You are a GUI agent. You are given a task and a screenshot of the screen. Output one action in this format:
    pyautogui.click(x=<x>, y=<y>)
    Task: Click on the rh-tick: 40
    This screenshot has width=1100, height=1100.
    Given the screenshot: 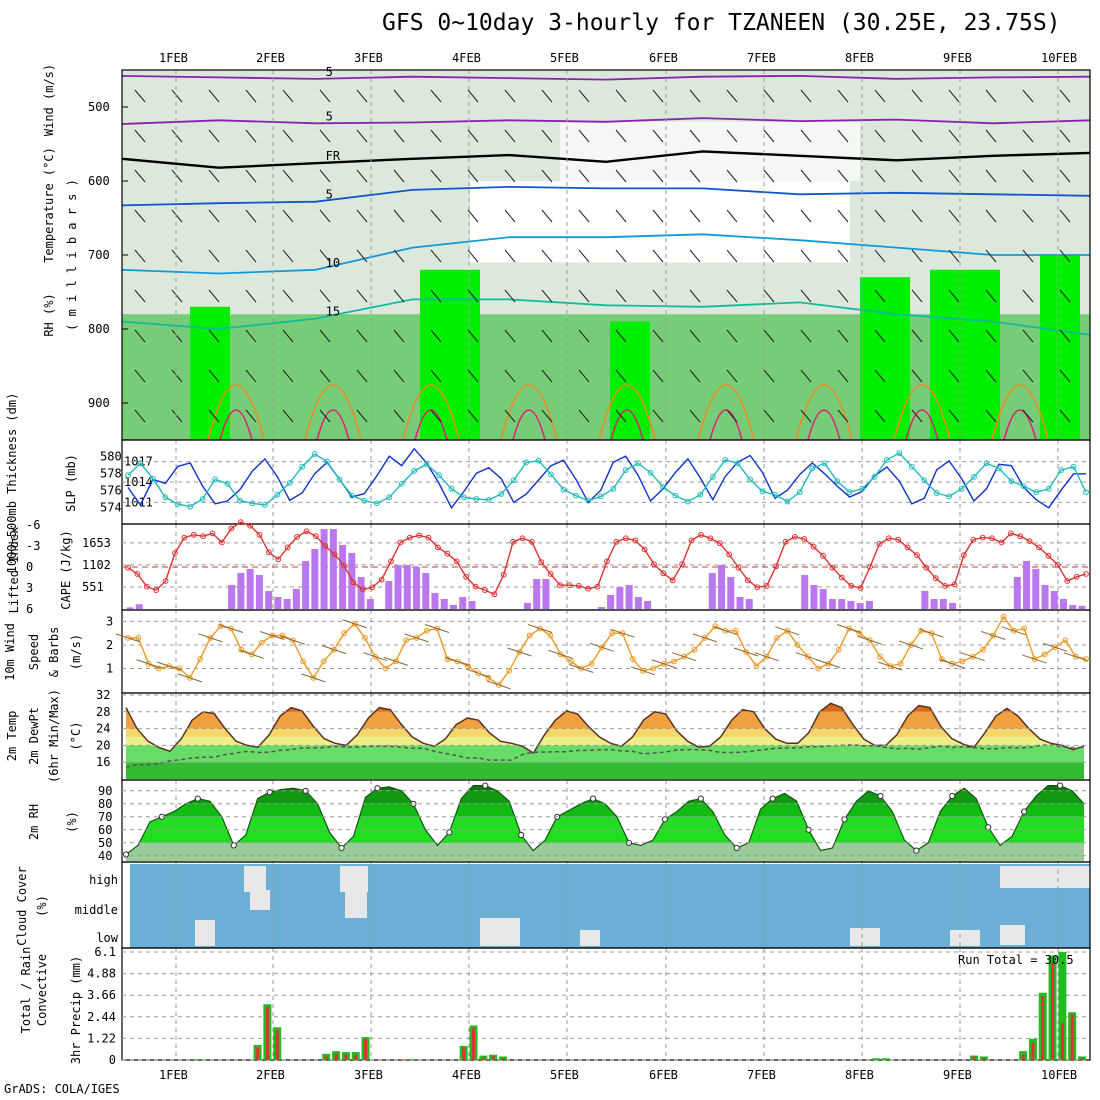 What is the action you would take?
    pyautogui.click(x=105, y=856)
    